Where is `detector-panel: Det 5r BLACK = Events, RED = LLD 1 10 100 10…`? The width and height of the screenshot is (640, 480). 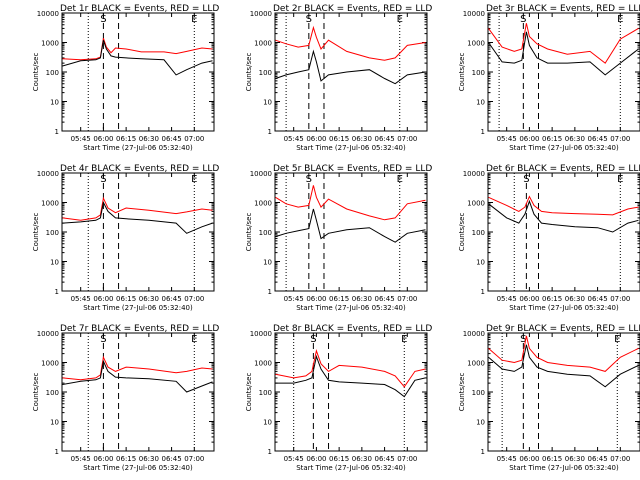 detector-panel: Det 5r BLACK = Events, RED = LLD 1 10 100 10… is located at coordinates (338, 238).